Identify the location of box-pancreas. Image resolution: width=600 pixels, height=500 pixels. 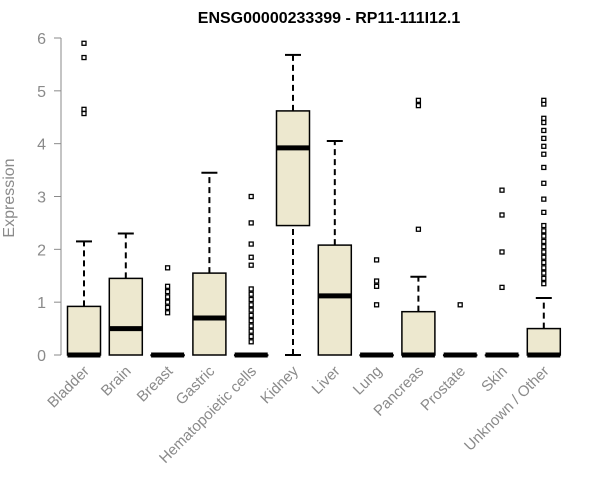
(418, 227).